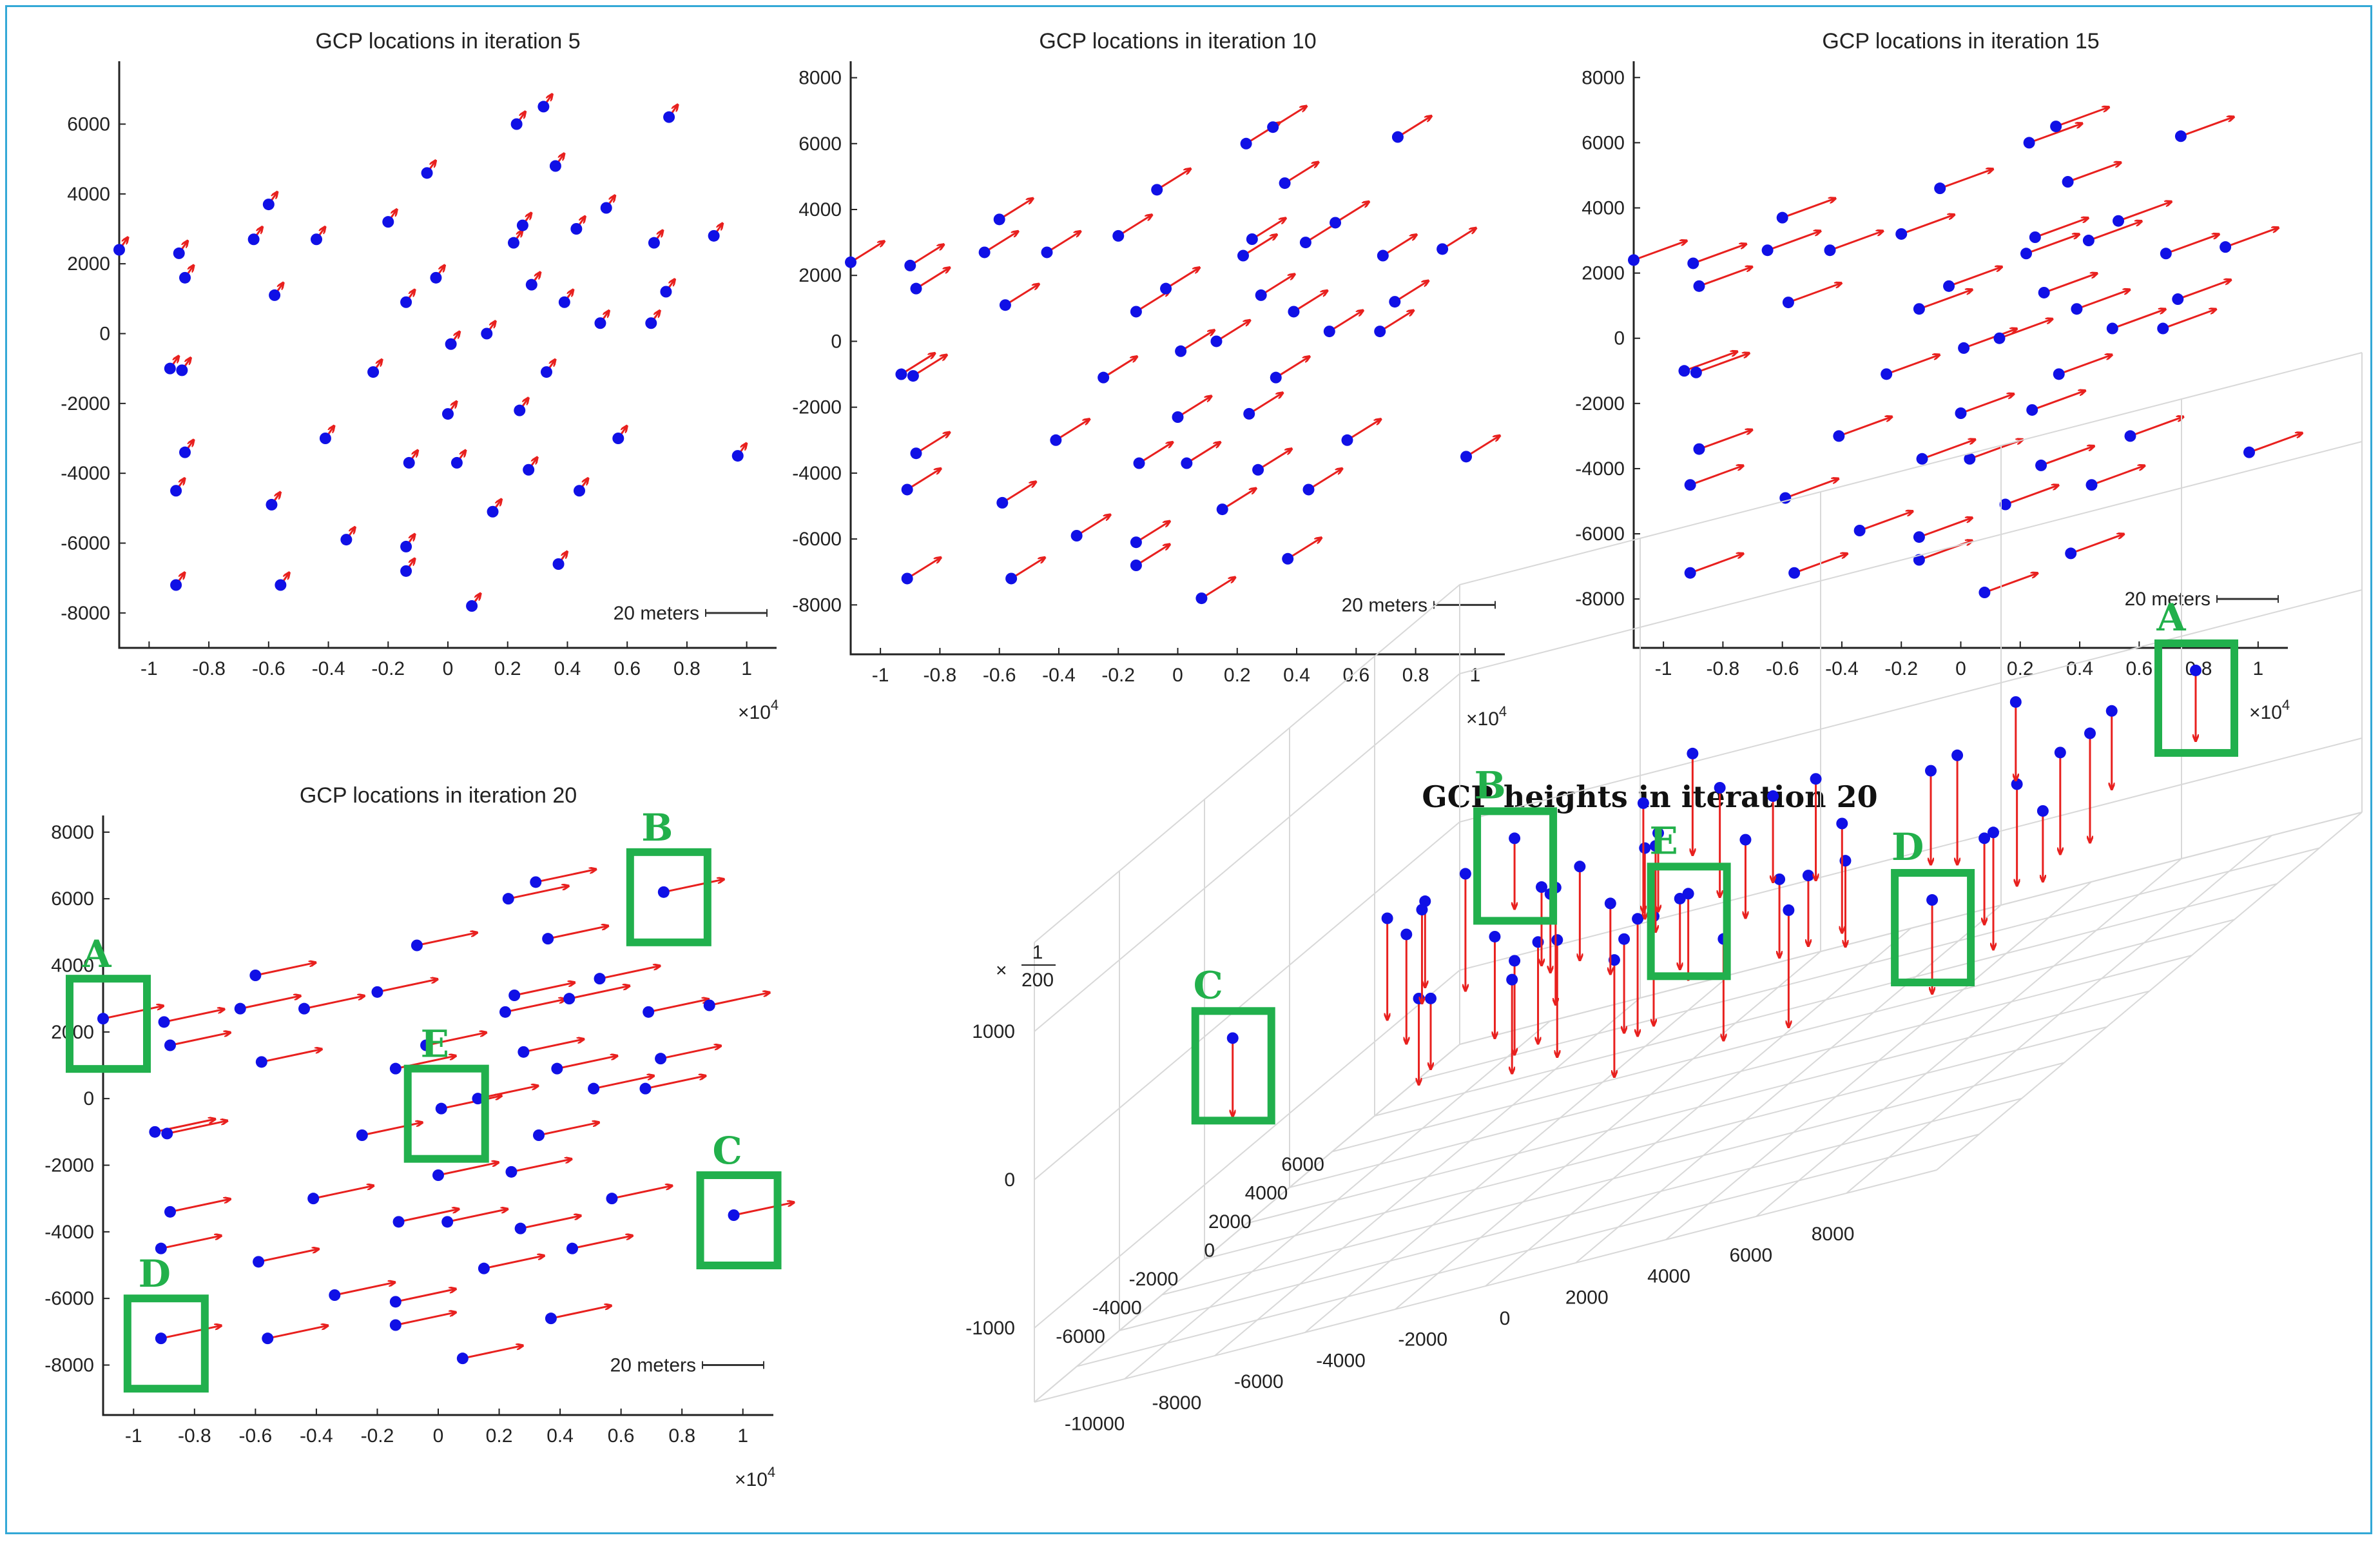 Image resolution: width=2380 pixels, height=1542 pixels. What do you see at coordinates (1209, 1251) in the screenshot?
I see `y-tick-label: 0` at bounding box center [1209, 1251].